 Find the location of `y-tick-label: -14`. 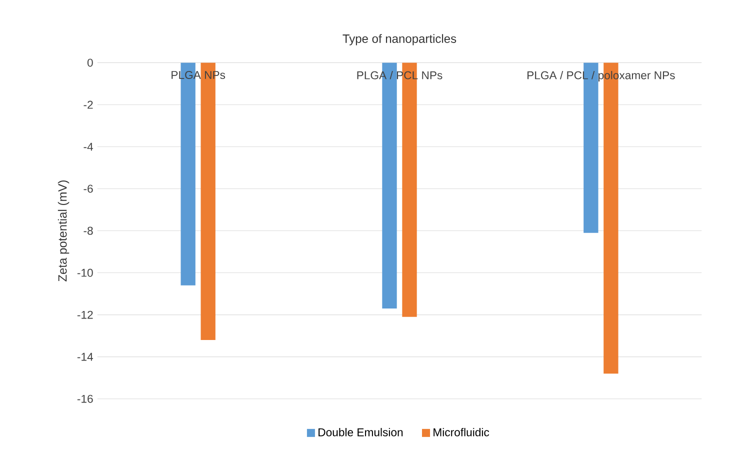

y-tick-label: -14 is located at coordinates (85, 357).